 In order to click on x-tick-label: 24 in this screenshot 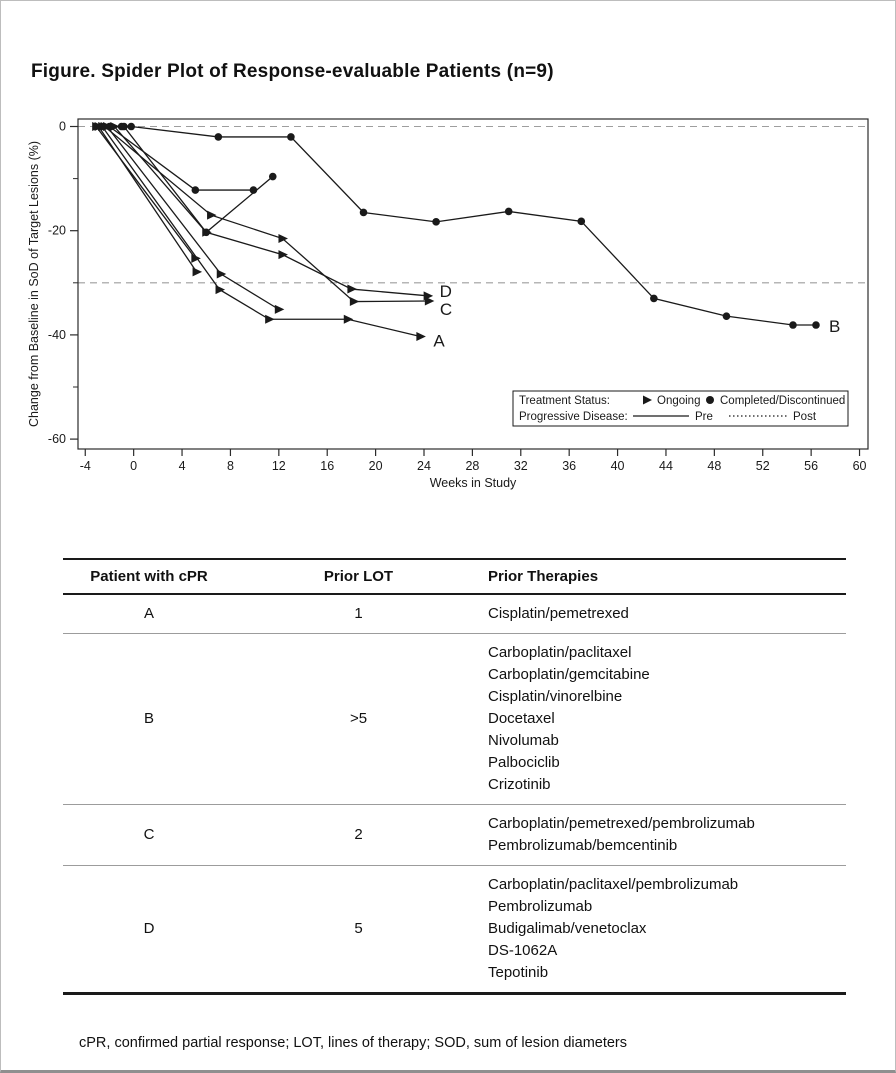, I will do `click(424, 466)`.